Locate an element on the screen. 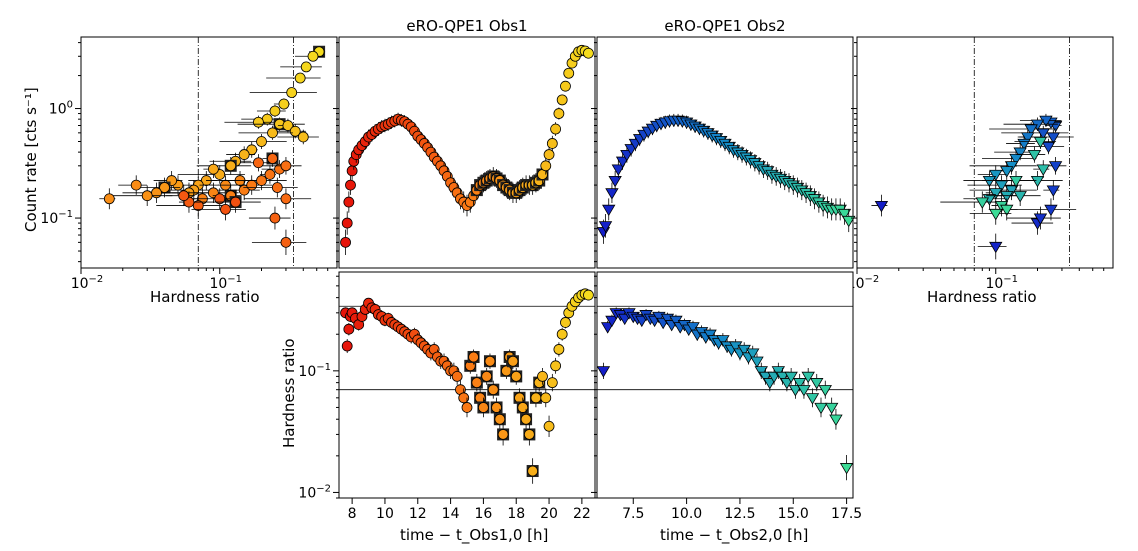 Image resolution: width=1138 pixels, height=551 pixels. tick-label: 10.0 is located at coordinates (686, 514).